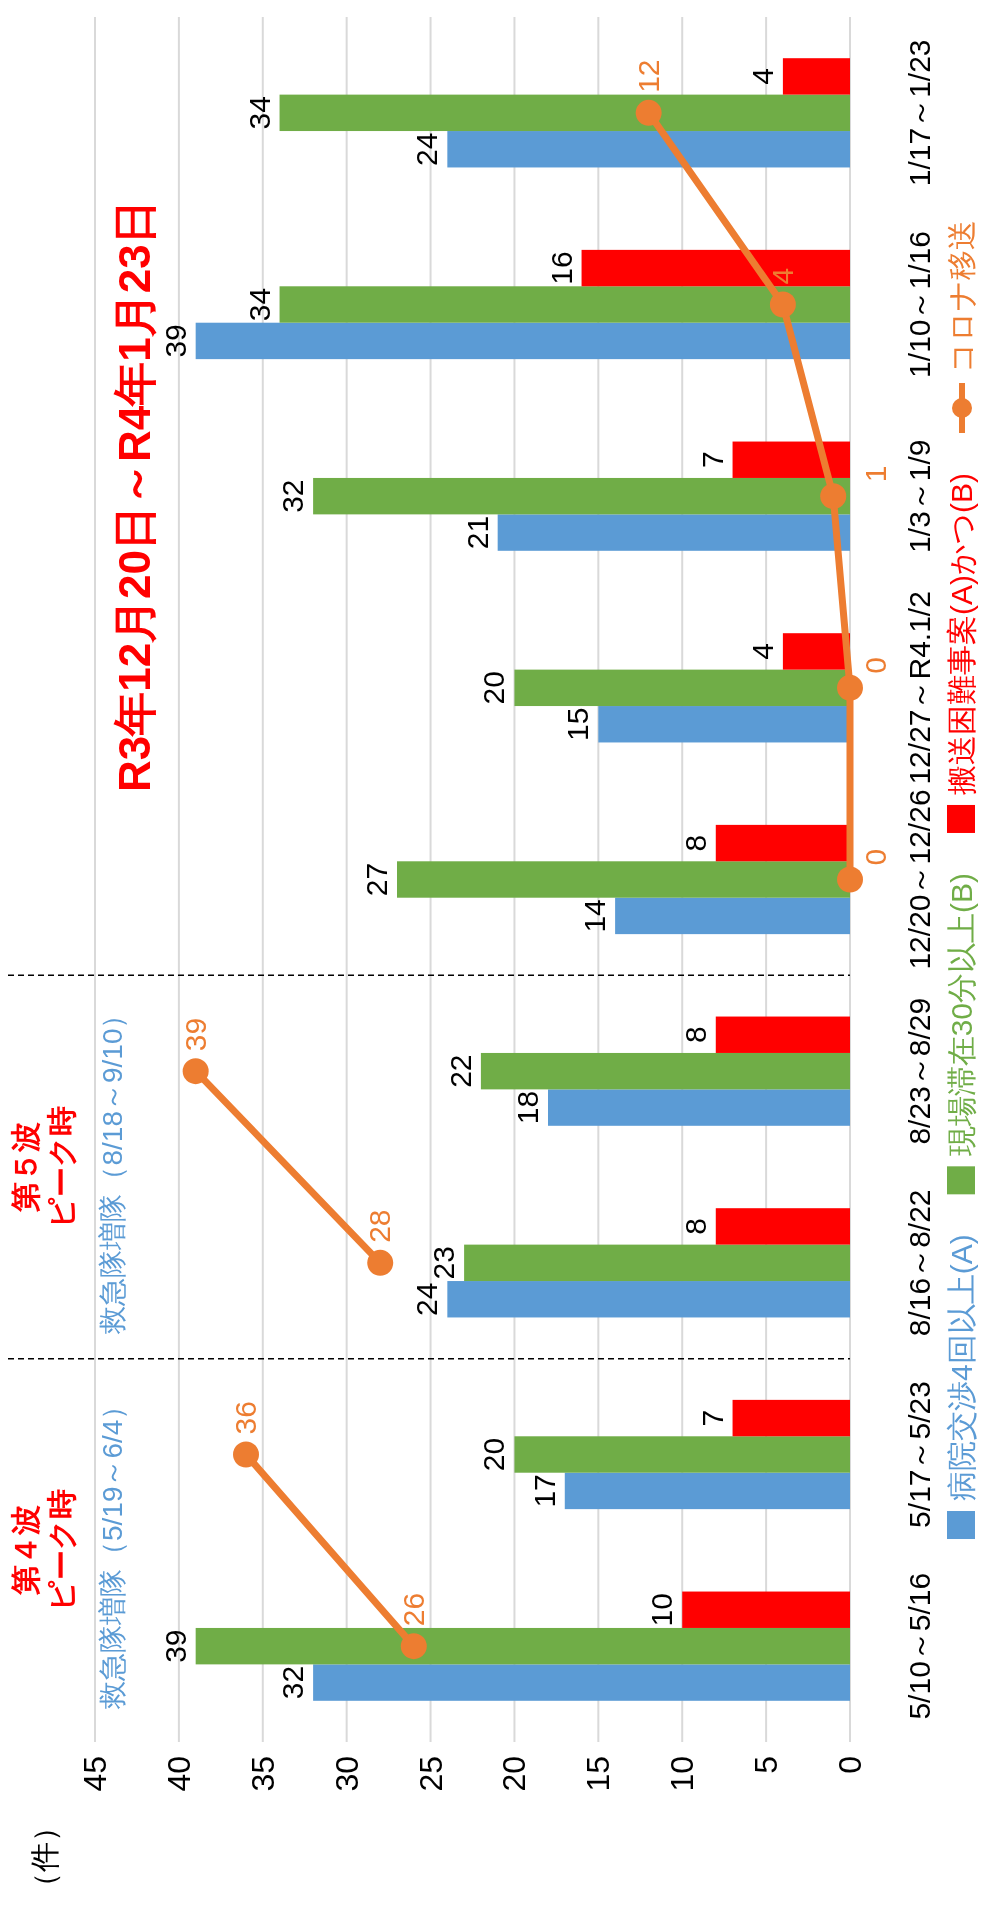 The width and height of the screenshot is (995, 1932). Describe the element at coordinates (961, 879) in the screenshot. I see `legend: 病院交渉4回以上(A) 現場滞在30分以上(B) 搬送困難事案(A)かつ(B) コロナ移送` at that location.